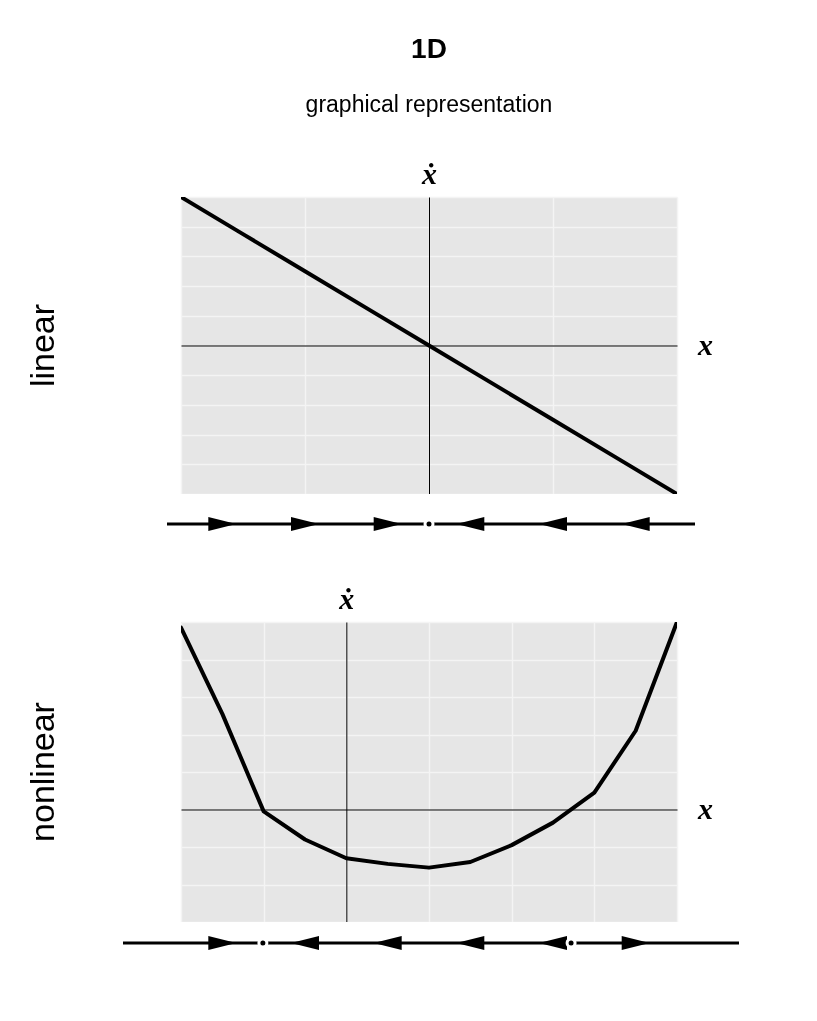 Image resolution: width=817 pixels, height=1021 pixels. Describe the element at coordinates (429, 104) in the screenshot. I see `chart-subtitle: graphical representation` at that location.